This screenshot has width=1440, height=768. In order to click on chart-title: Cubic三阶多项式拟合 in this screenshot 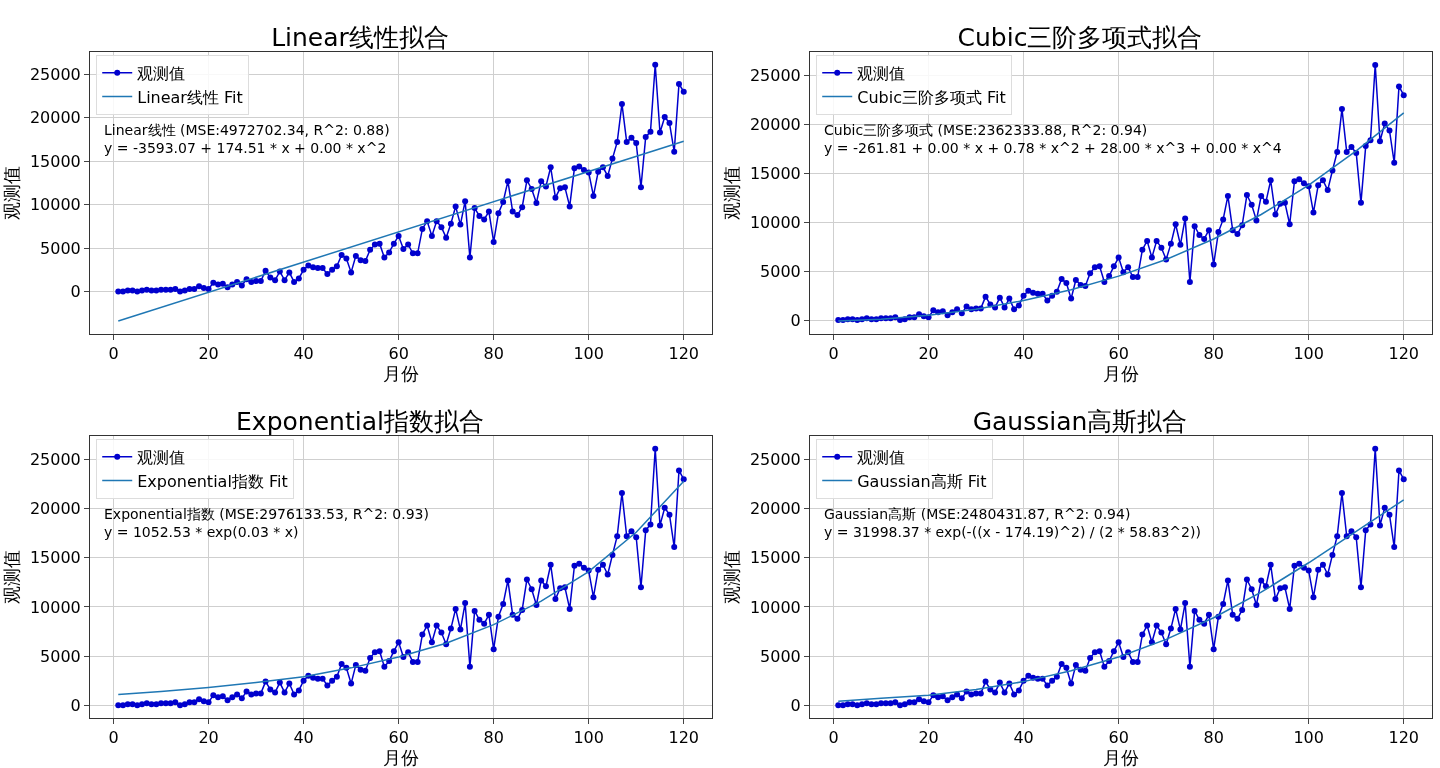, I will do `click(1080, 37)`.